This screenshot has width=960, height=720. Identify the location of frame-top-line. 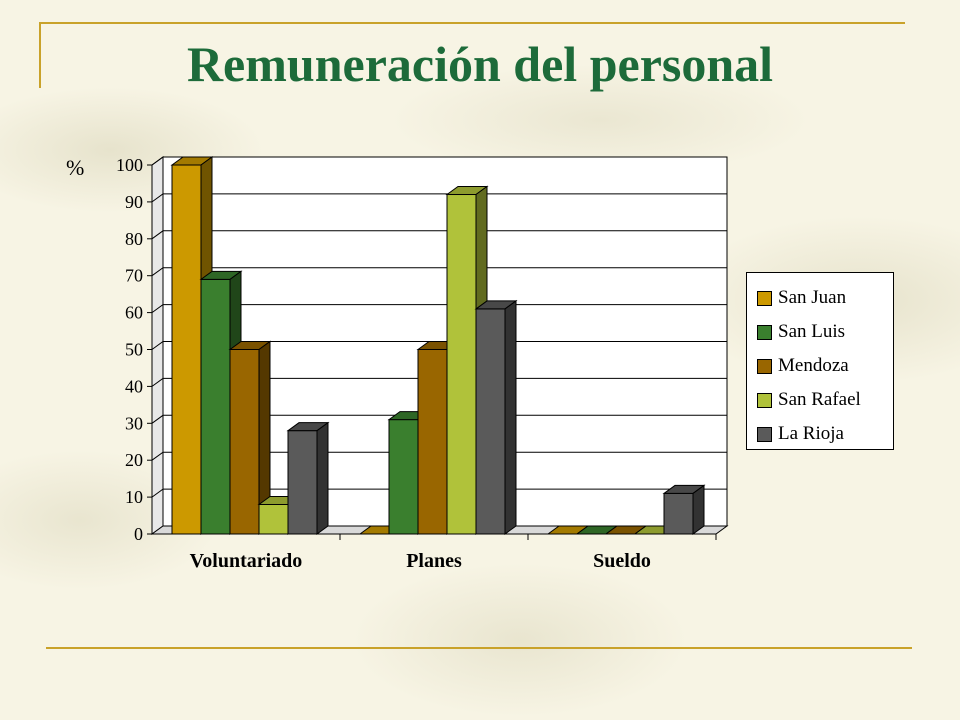
(472, 23).